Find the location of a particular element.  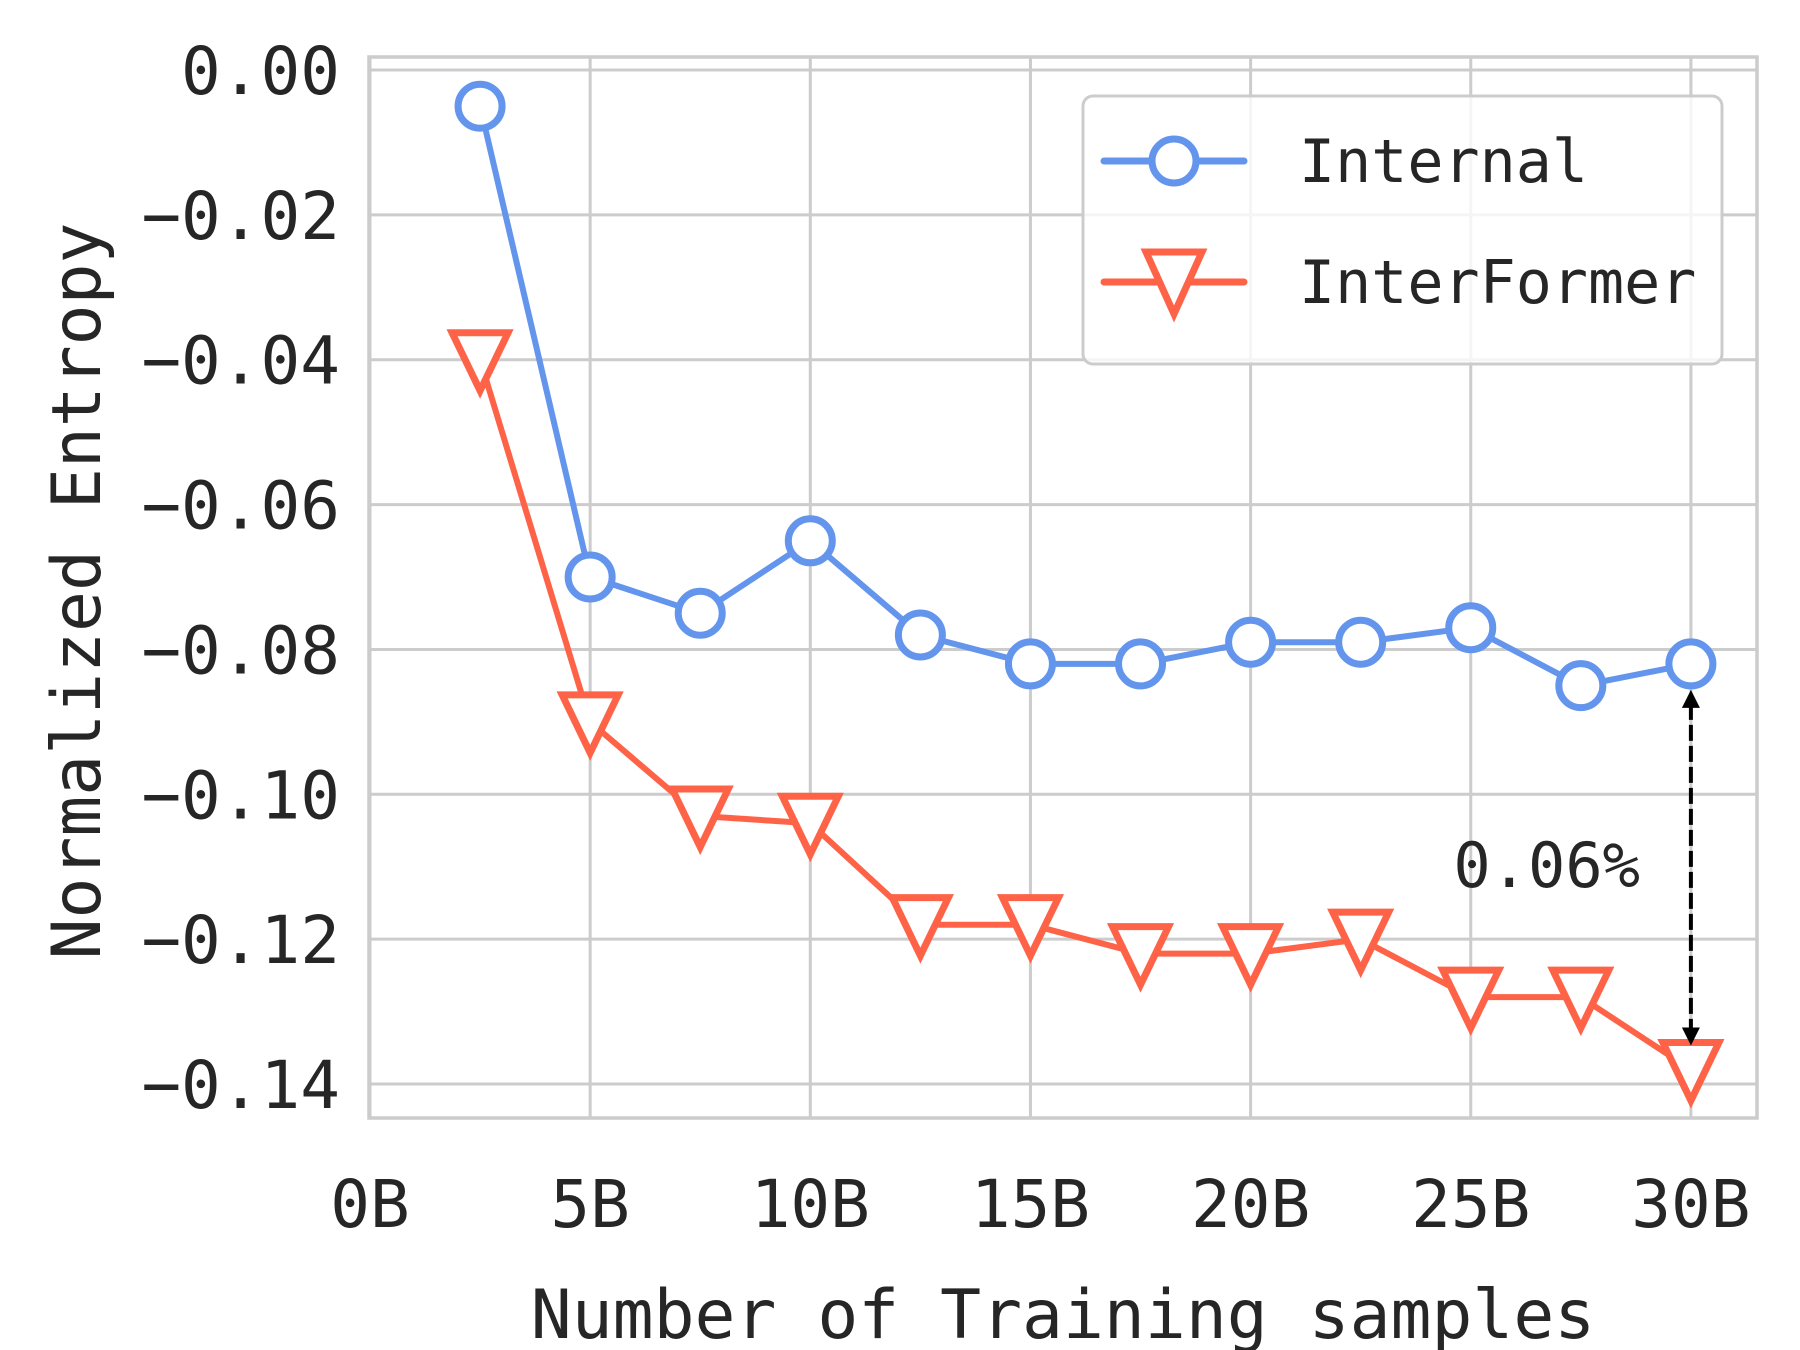

x-axis-ticks: 0B 5B 10B 15B 20B 25B 30B is located at coordinates (1040, 1204).